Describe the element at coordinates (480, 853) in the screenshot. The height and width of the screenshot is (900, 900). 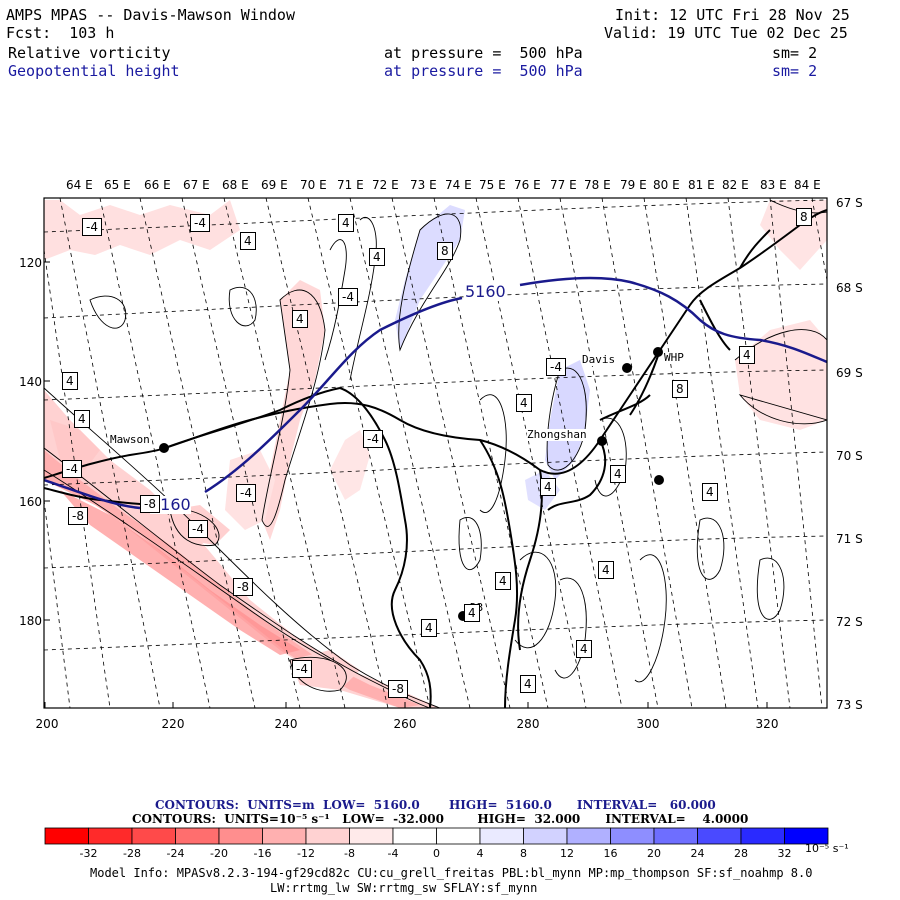
I see `colorbar-tick-label: 4` at that location.